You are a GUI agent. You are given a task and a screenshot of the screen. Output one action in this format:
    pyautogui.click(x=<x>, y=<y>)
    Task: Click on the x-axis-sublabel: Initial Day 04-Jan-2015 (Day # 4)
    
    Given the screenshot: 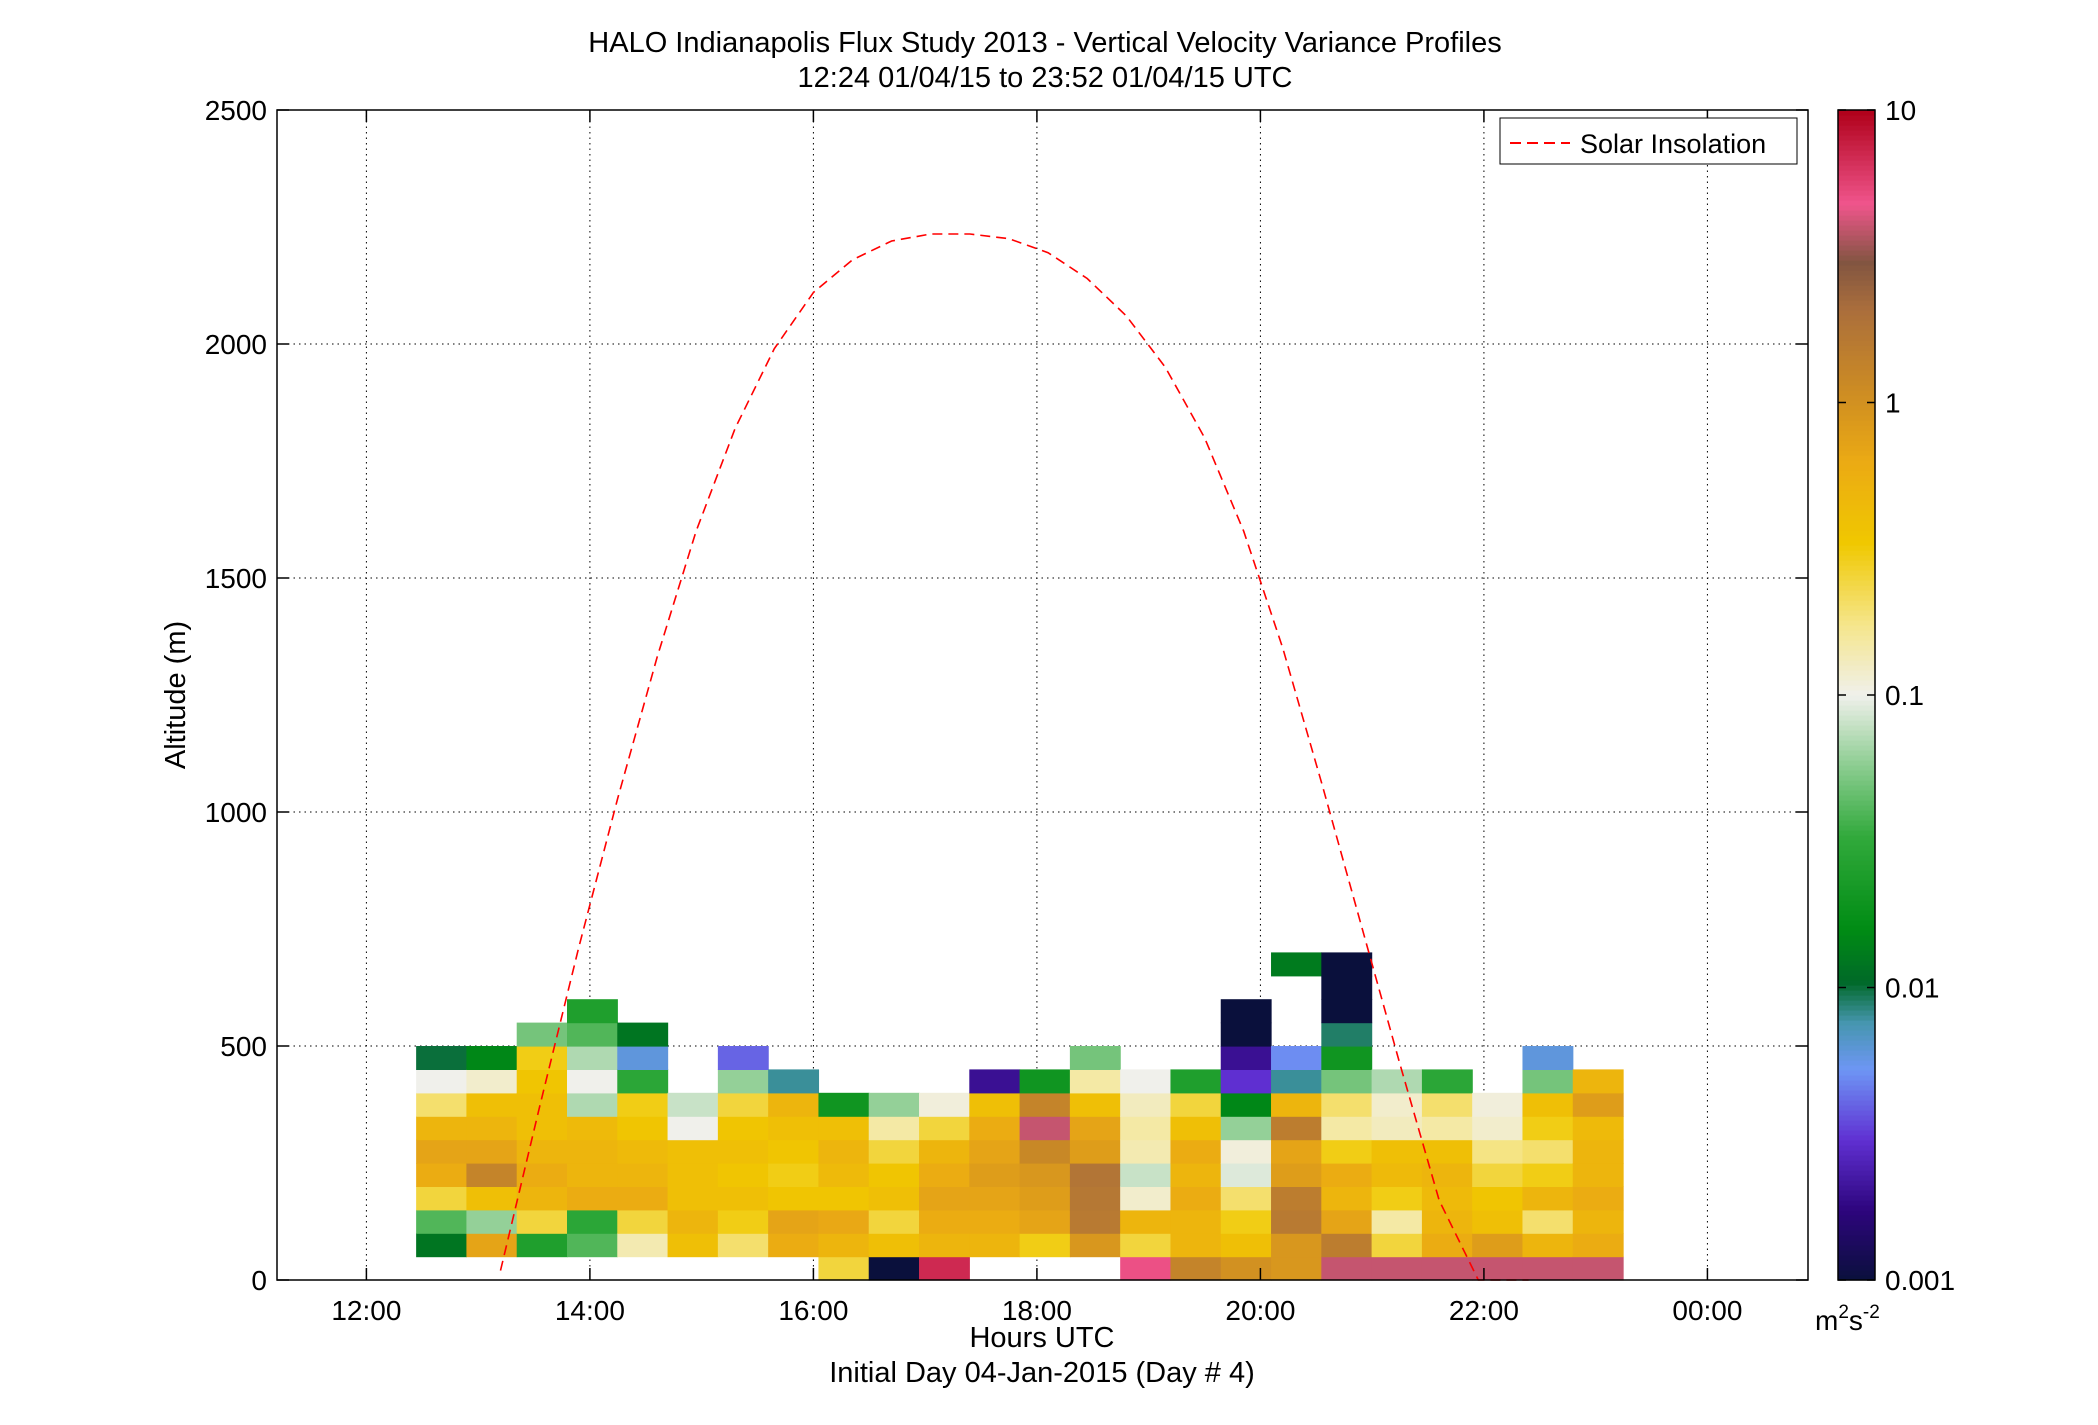 What is the action you would take?
    pyautogui.click(x=1042, y=1373)
    